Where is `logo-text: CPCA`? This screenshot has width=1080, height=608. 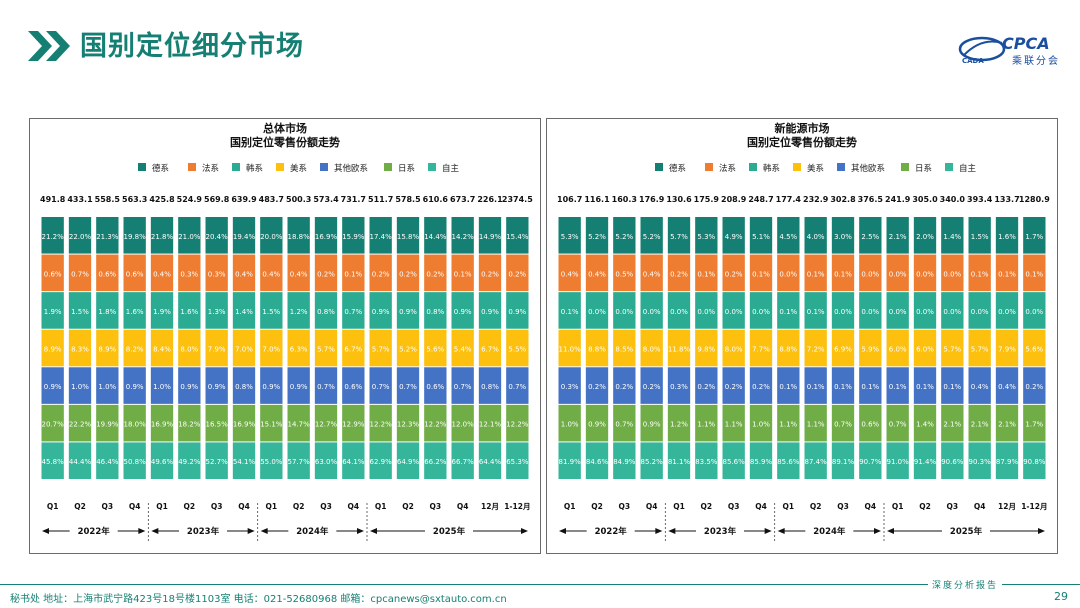 logo-text: CPCA is located at coordinates (1026, 43).